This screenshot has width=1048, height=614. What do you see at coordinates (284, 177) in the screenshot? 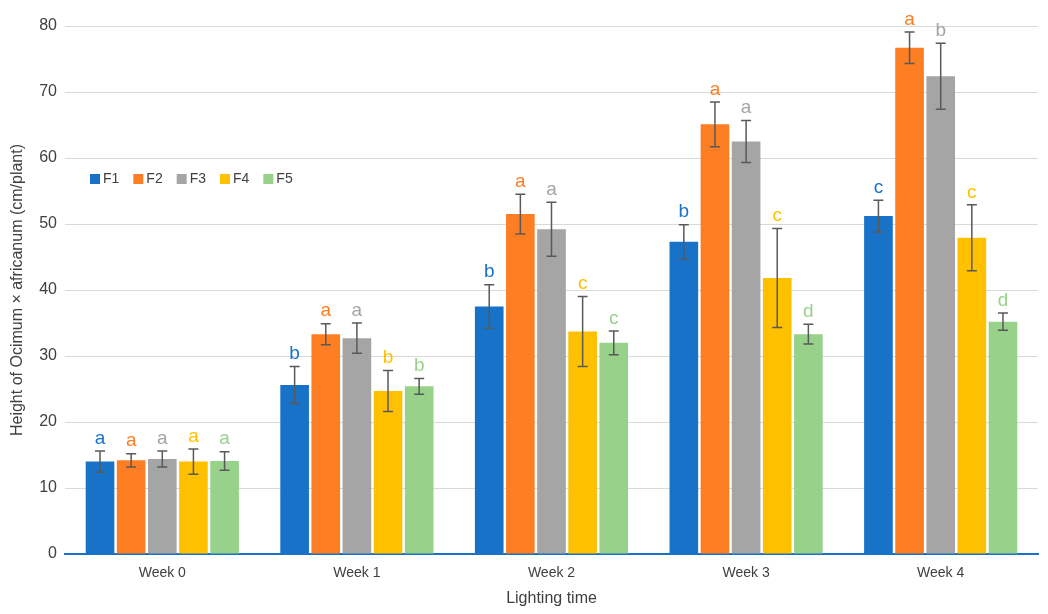
I see `legend-label: F5` at bounding box center [284, 177].